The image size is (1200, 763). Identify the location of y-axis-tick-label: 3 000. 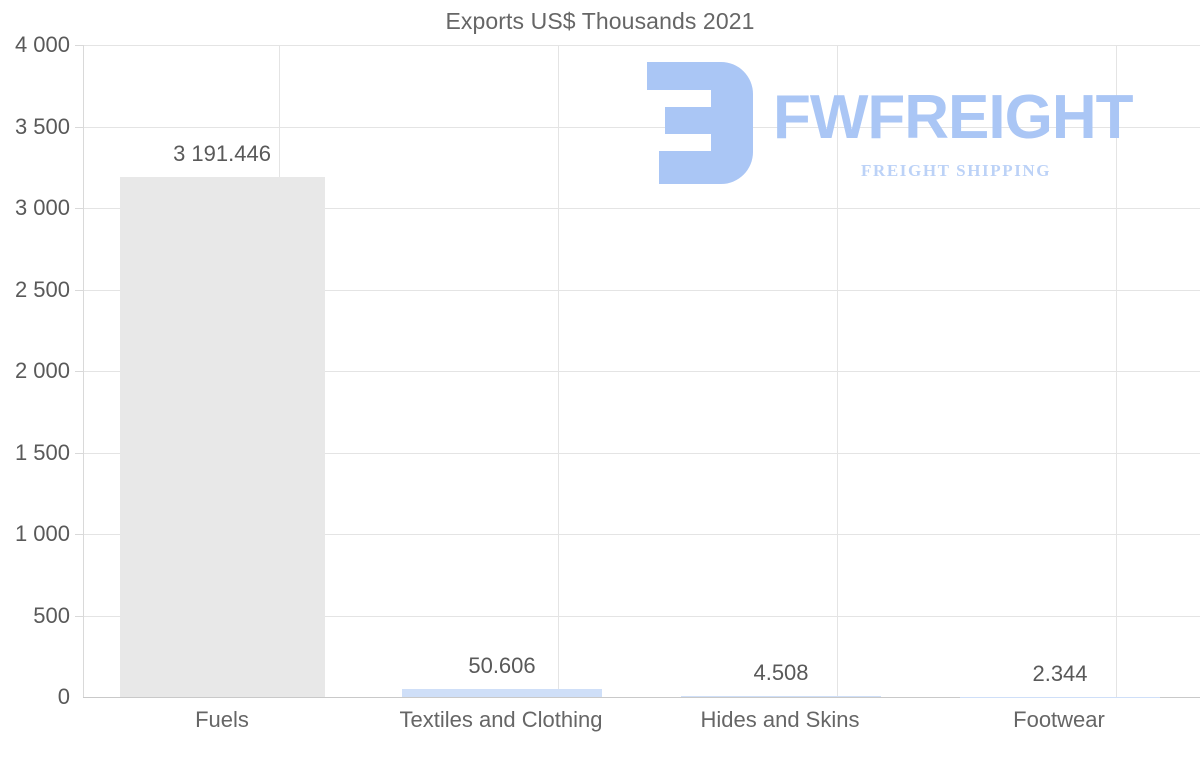
(42, 207).